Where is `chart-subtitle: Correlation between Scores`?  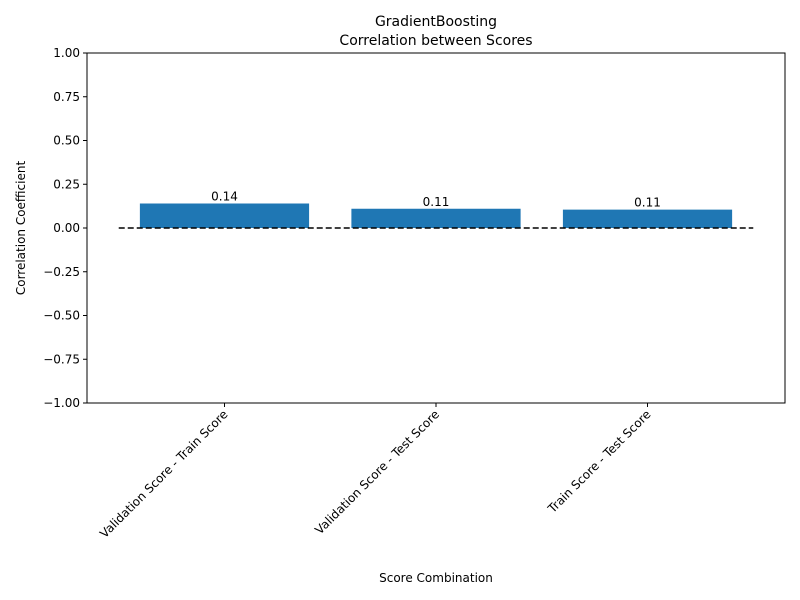 chart-subtitle: Correlation between Scores is located at coordinates (435, 41).